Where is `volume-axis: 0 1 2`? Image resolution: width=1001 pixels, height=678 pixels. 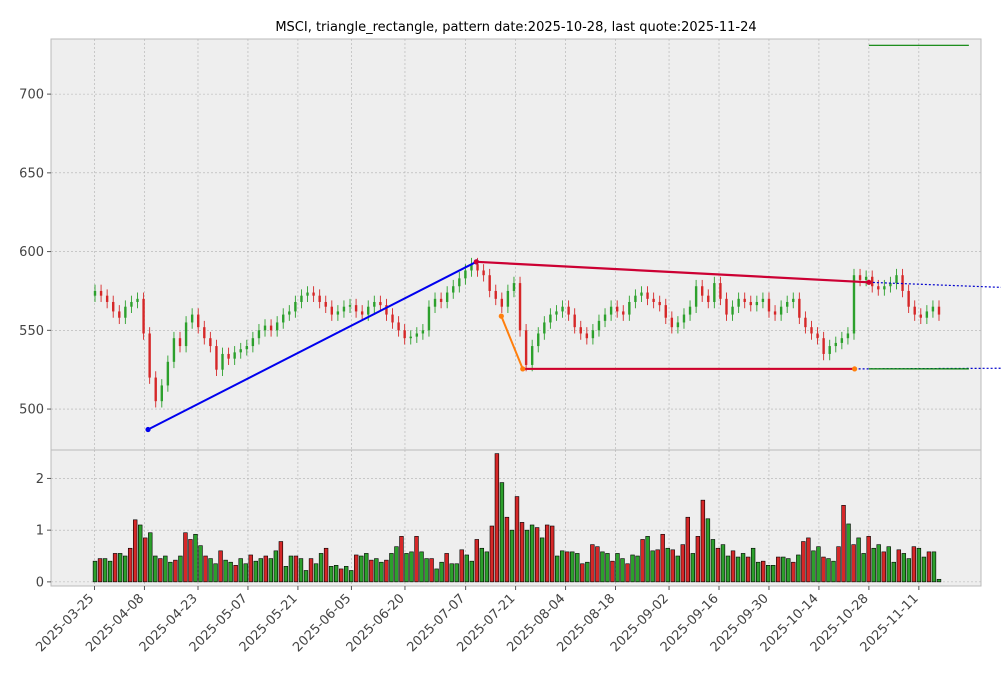
volume-axis: 0 1 2 is located at coordinates (43, 531).